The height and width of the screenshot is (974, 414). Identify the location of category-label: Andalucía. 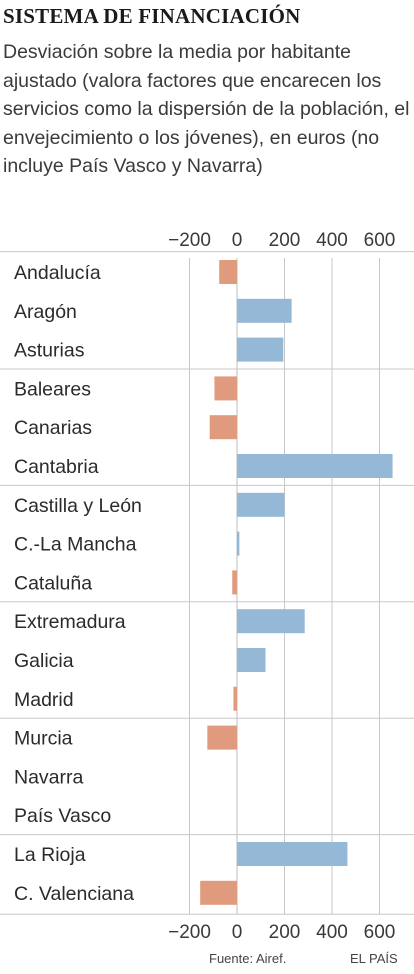
(57, 273).